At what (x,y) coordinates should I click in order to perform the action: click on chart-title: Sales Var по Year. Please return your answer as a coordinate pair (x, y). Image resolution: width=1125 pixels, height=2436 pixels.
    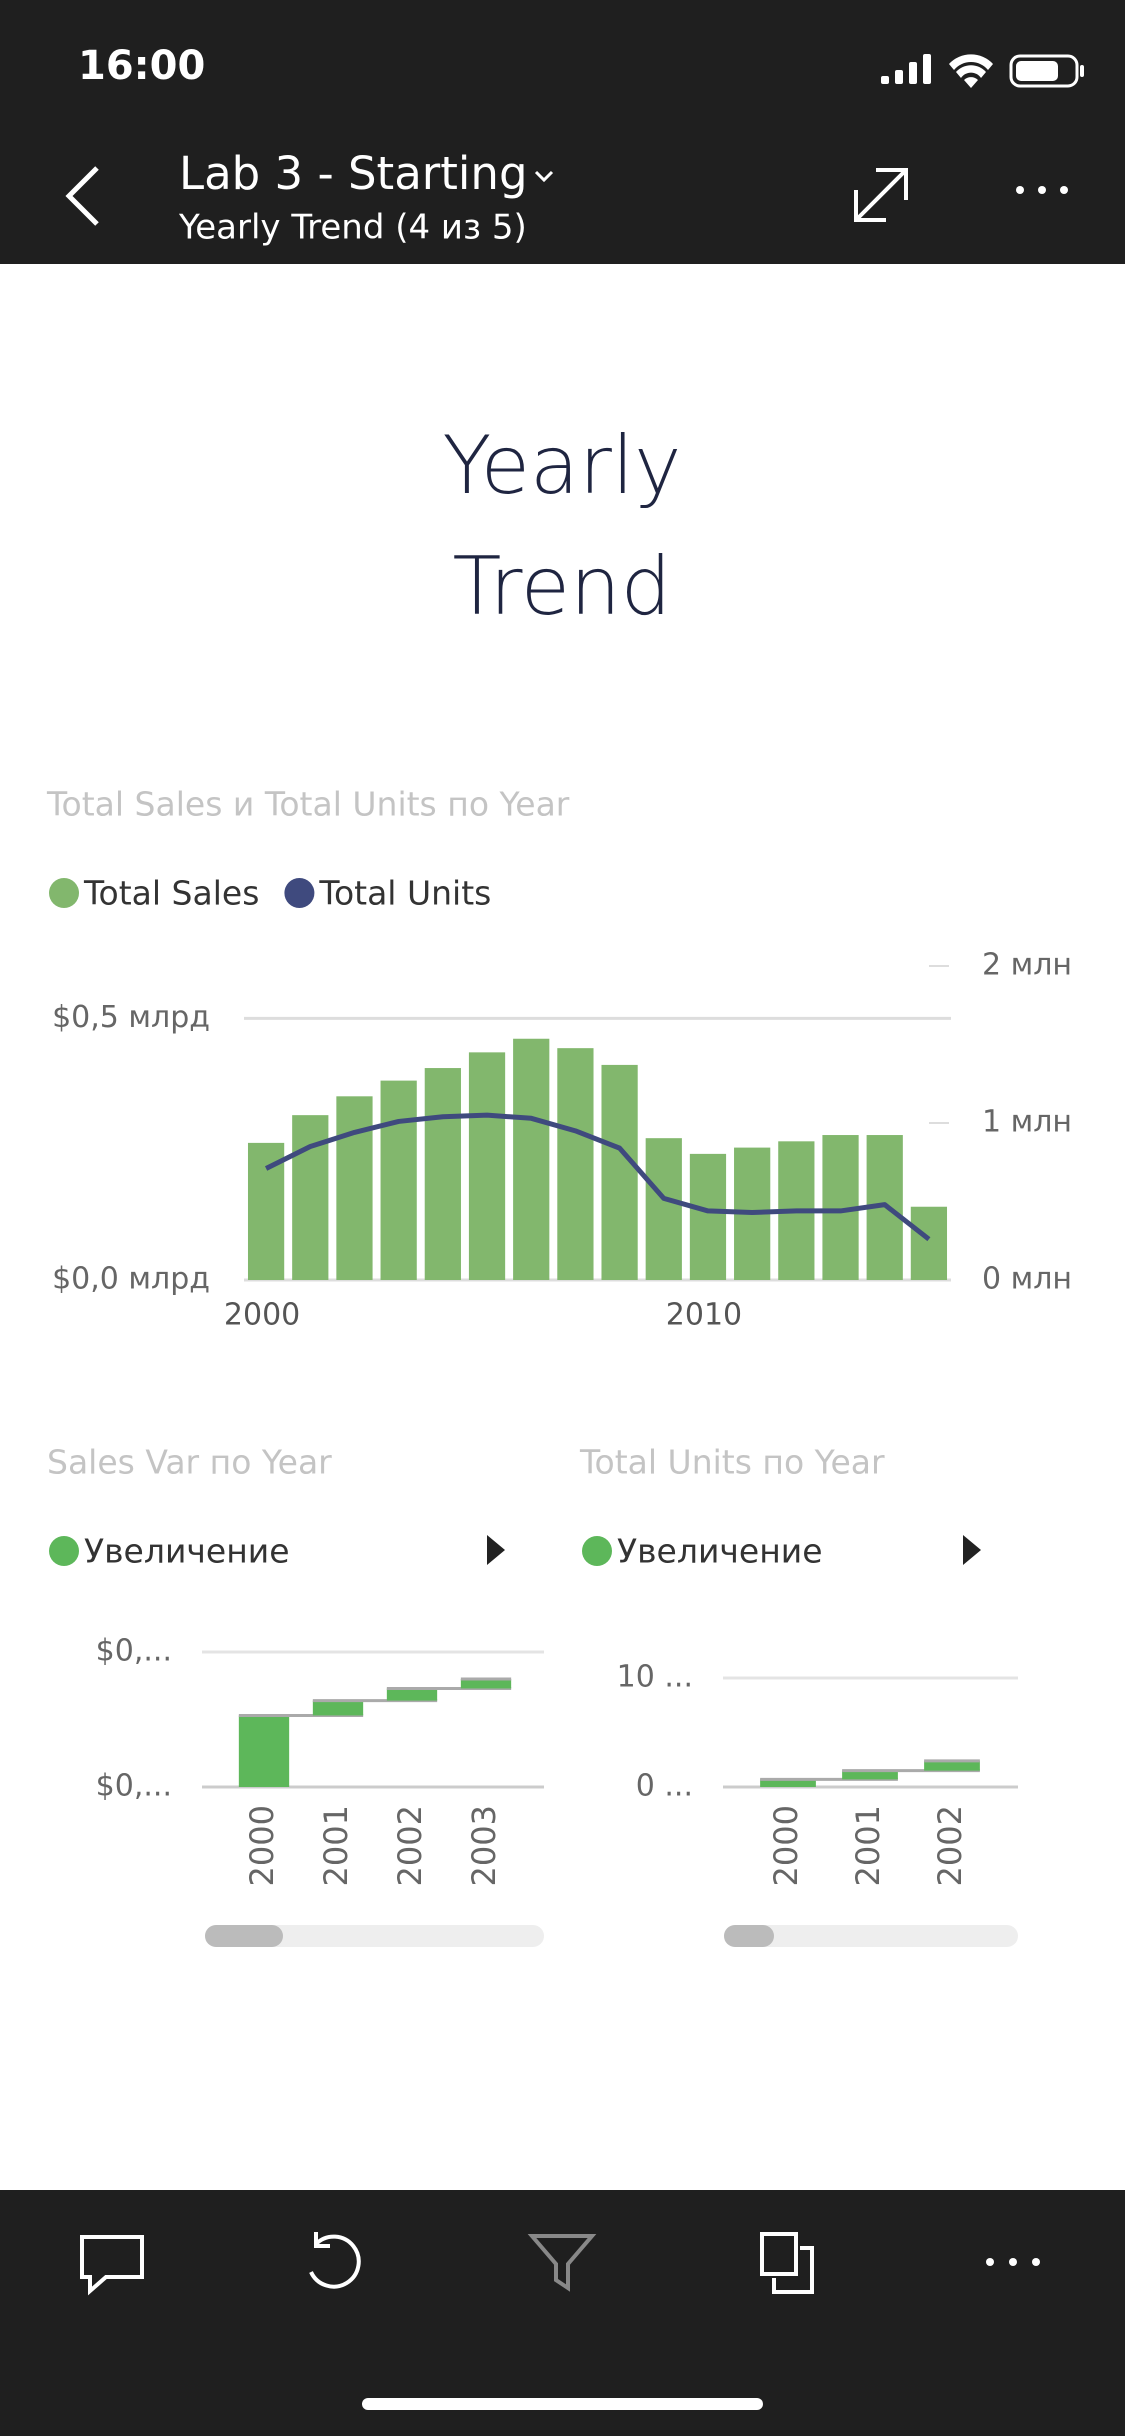
    Looking at the image, I should click on (189, 1462).